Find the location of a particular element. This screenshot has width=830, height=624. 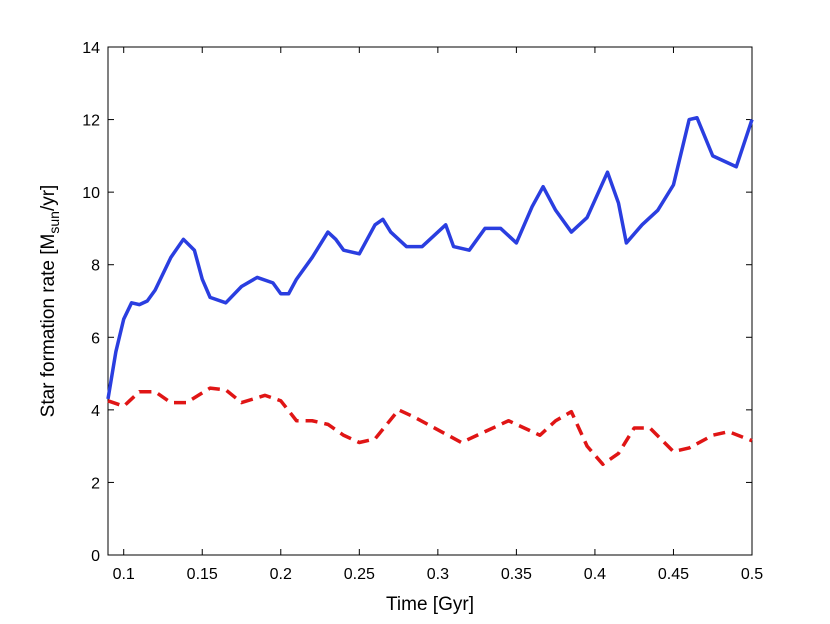

x-tick-label: 0.45 is located at coordinates (673, 574).